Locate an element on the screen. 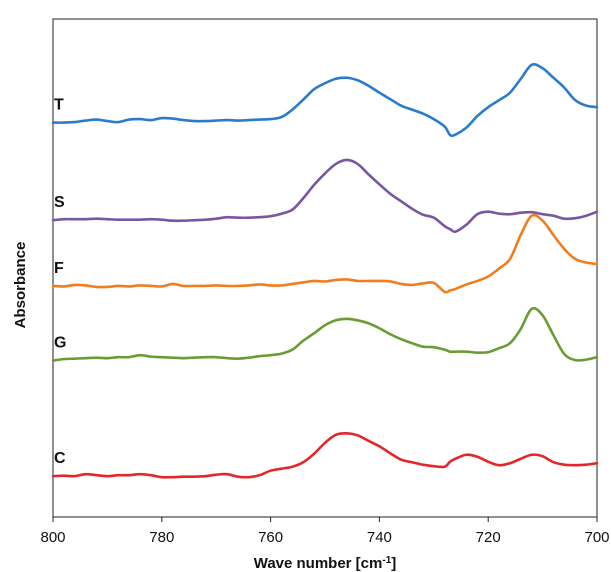  series-label-f: F is located at coordinates (59, 268).